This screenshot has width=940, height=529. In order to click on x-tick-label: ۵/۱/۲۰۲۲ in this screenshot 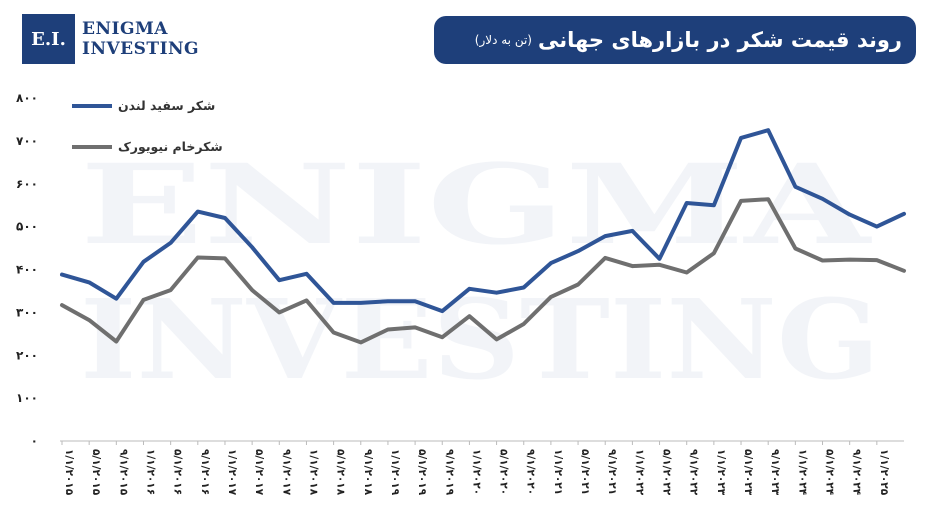, I will do `click(667, 472)`.